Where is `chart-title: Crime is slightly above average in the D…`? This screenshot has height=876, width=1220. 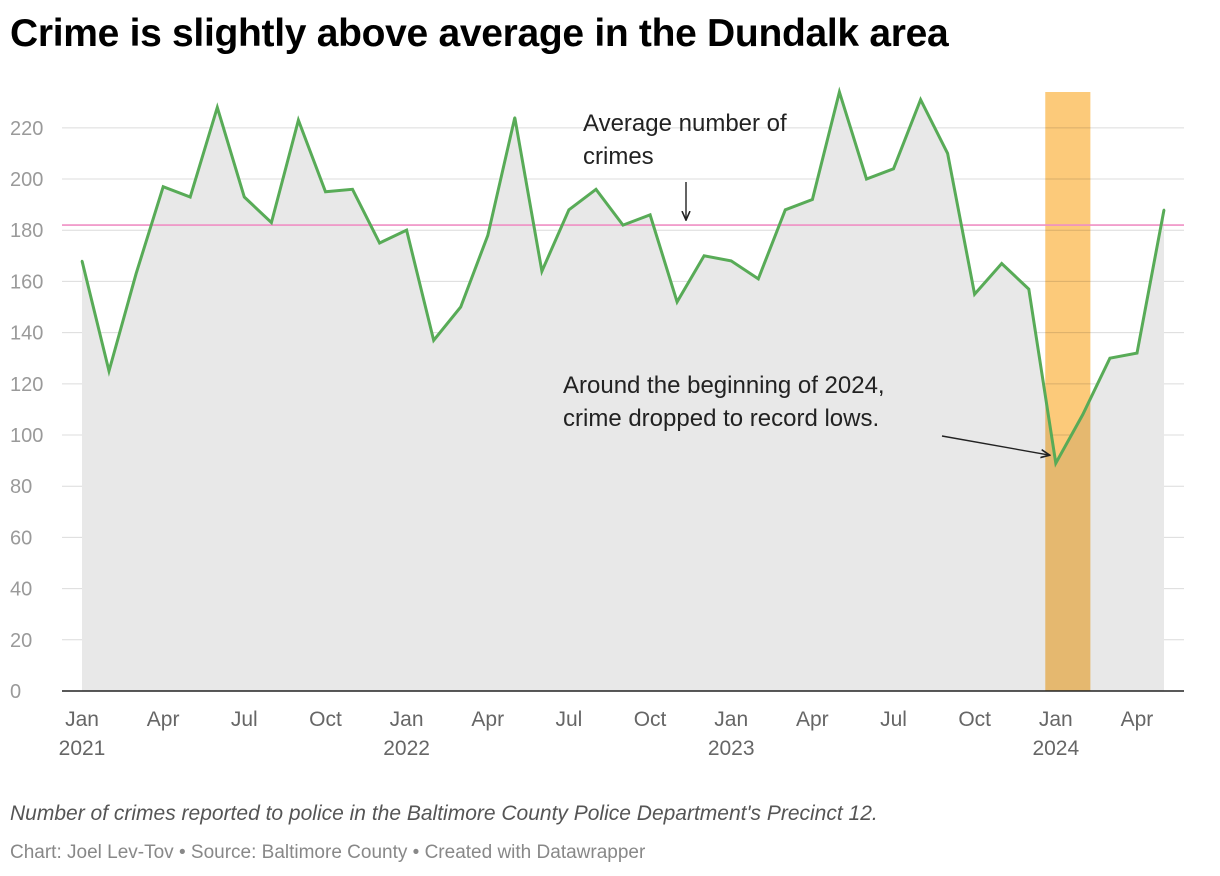 chart-title: Crime is slightly above average in the D… is located at coordinates (479, 33).